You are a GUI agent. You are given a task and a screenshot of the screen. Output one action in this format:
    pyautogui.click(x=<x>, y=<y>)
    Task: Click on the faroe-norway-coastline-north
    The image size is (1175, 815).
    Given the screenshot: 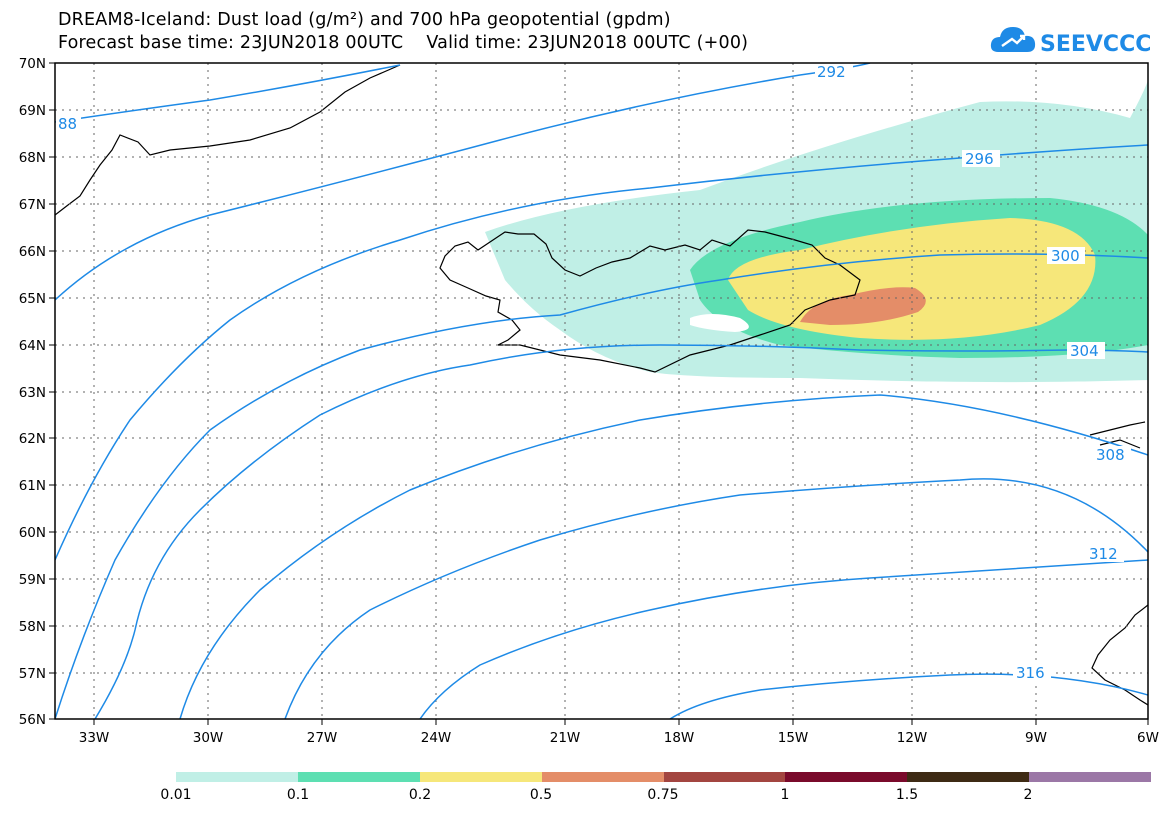 What is the action you would take?
    pyautogui.click(x=1117, y=435)
    